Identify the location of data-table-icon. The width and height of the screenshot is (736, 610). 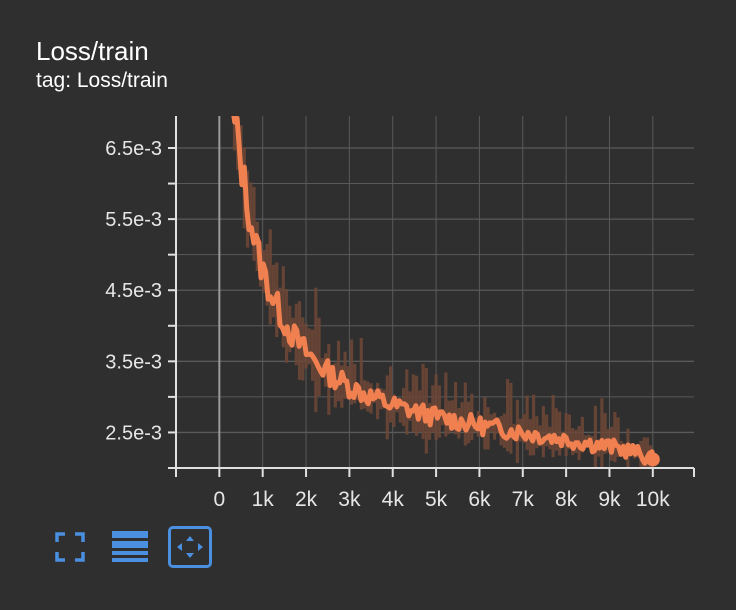
(130, 546).